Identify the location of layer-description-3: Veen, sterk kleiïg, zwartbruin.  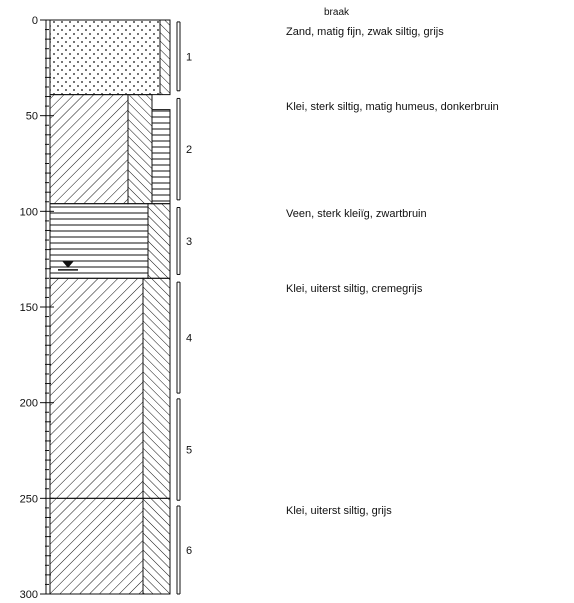
(356, 214).